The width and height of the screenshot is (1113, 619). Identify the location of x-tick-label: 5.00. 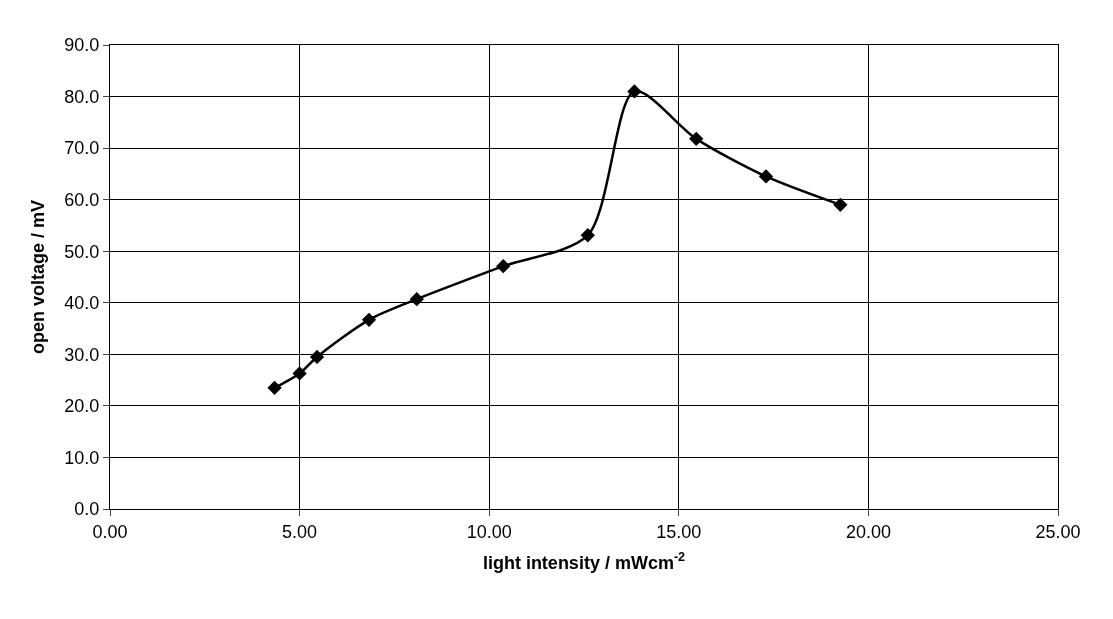
(300, 531).